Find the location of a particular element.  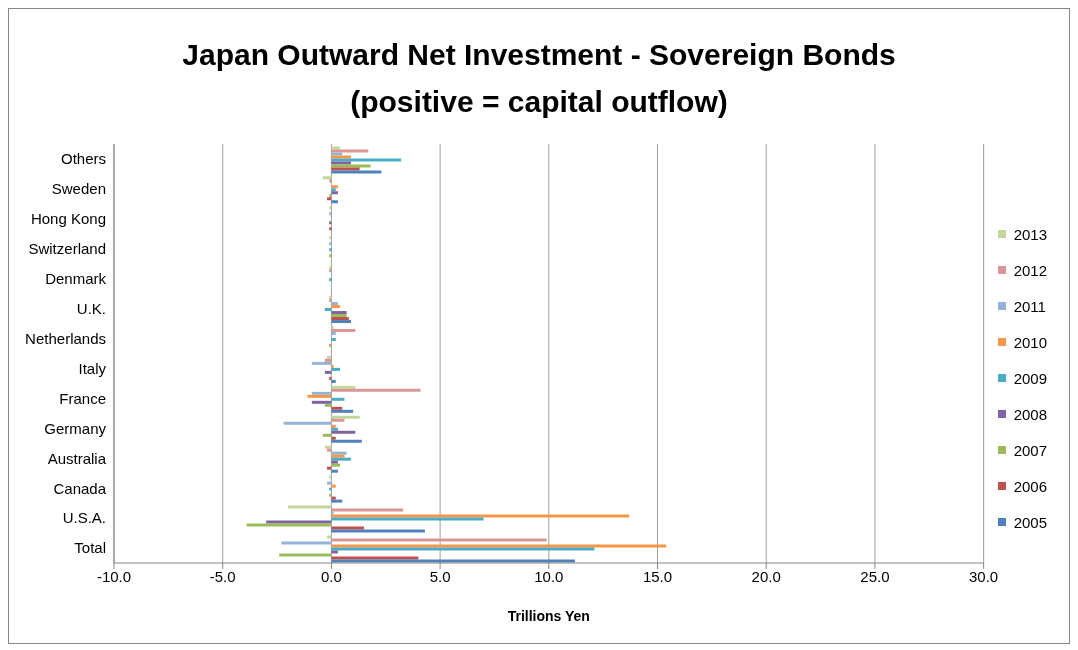

legend-label: 2005 is located at coordinates (1030, 522).